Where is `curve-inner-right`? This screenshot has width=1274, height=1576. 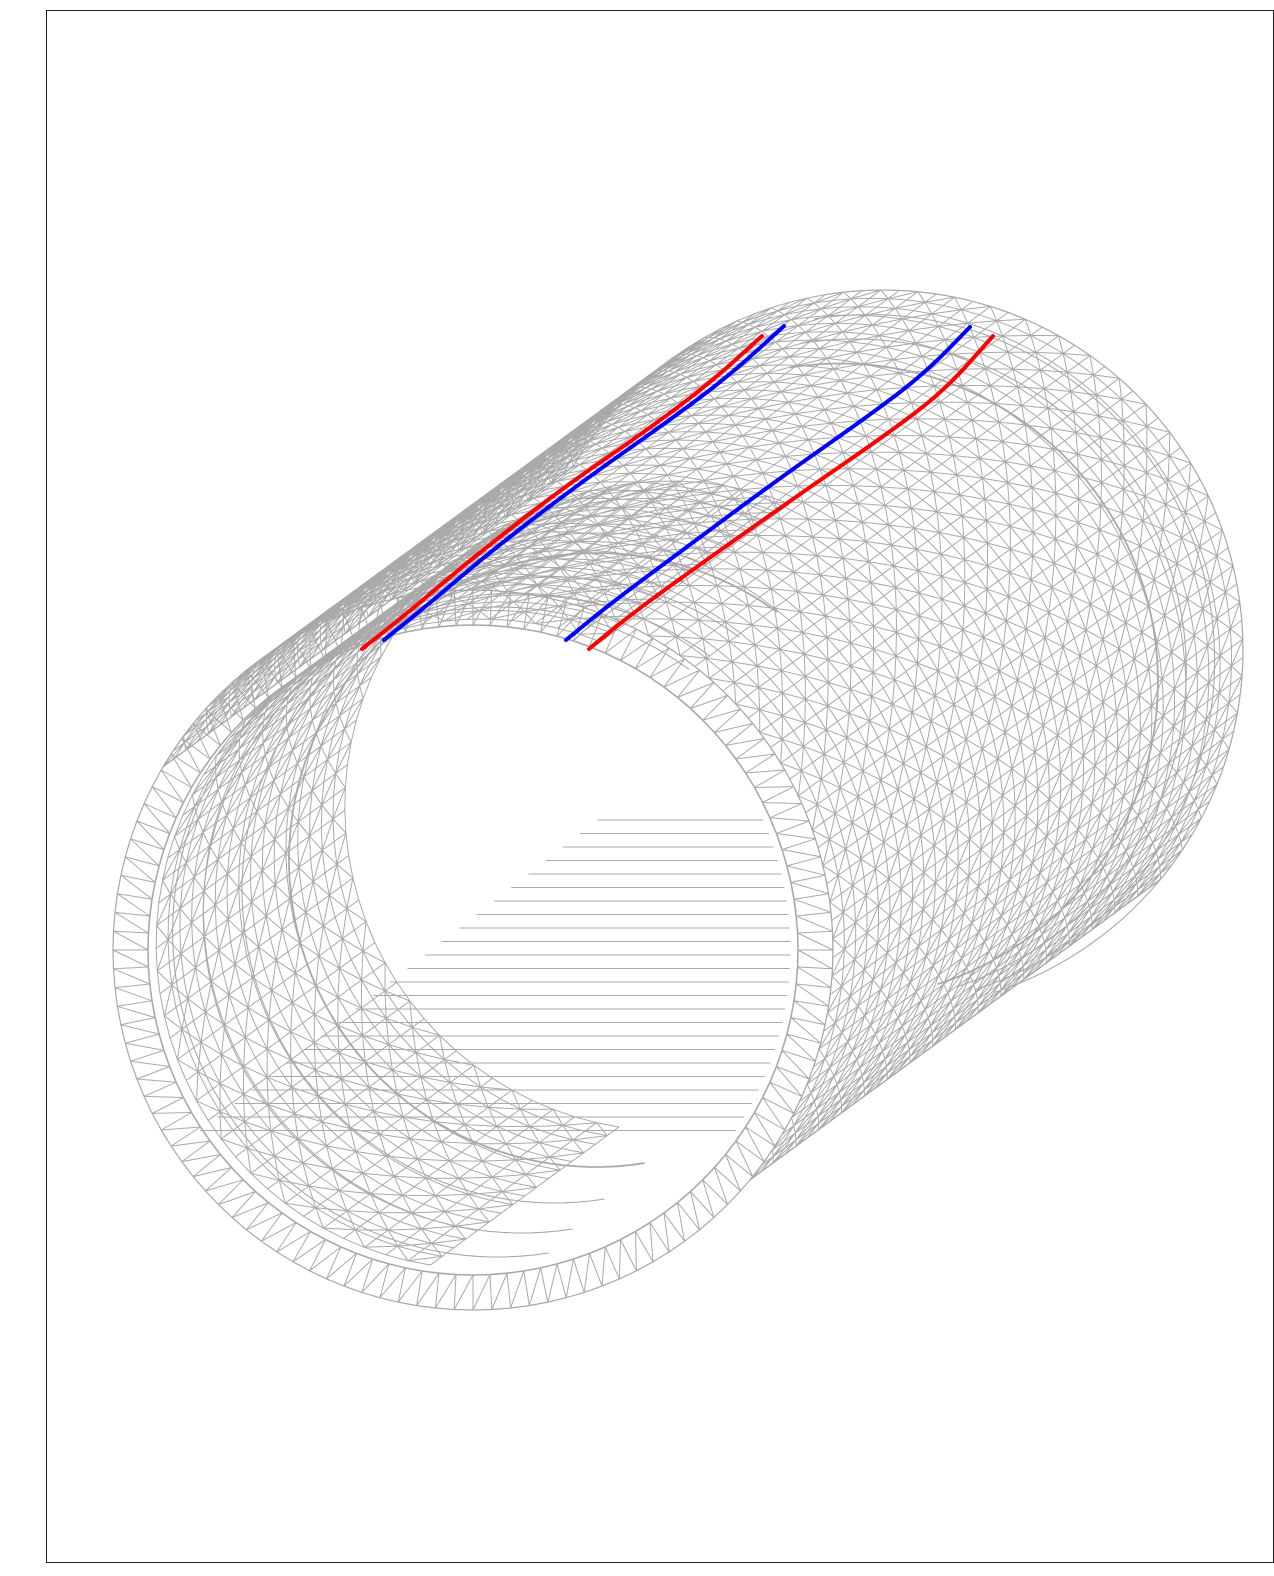 curve-inner-right is located at coordinates (768, 483).